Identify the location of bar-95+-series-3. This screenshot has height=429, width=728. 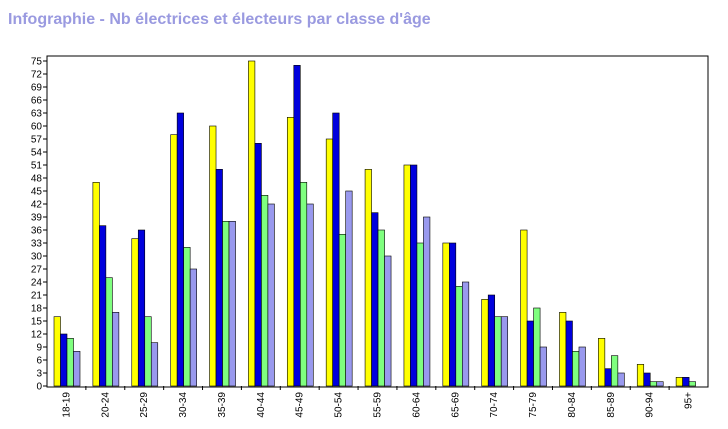
(692, 384).